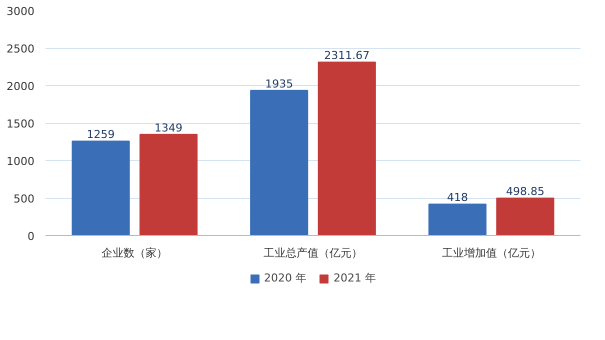  What do you see at coordinates (135, 253) in the screenshot?
I see `x-tick-label: 企业数（家）` at bounding box center [135, 253].